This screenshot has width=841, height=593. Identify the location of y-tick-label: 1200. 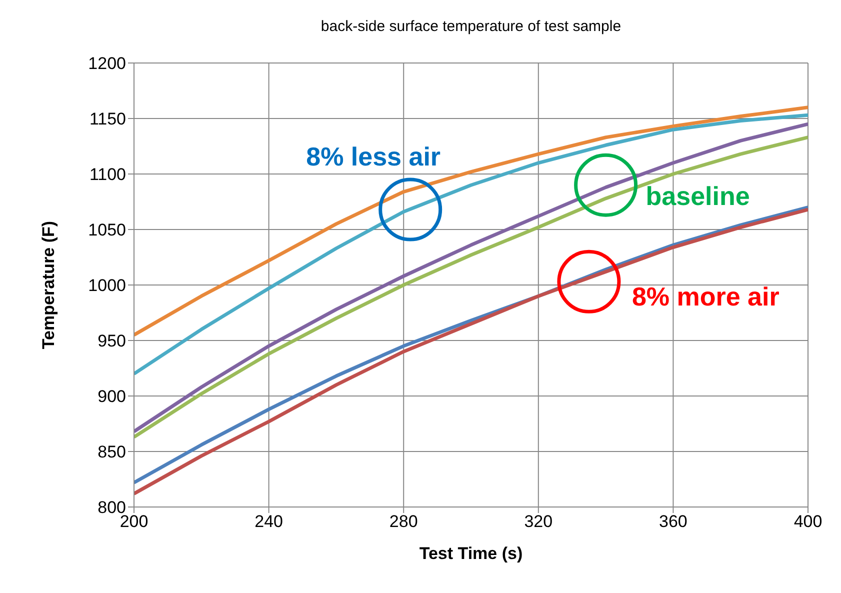
(107, 64).